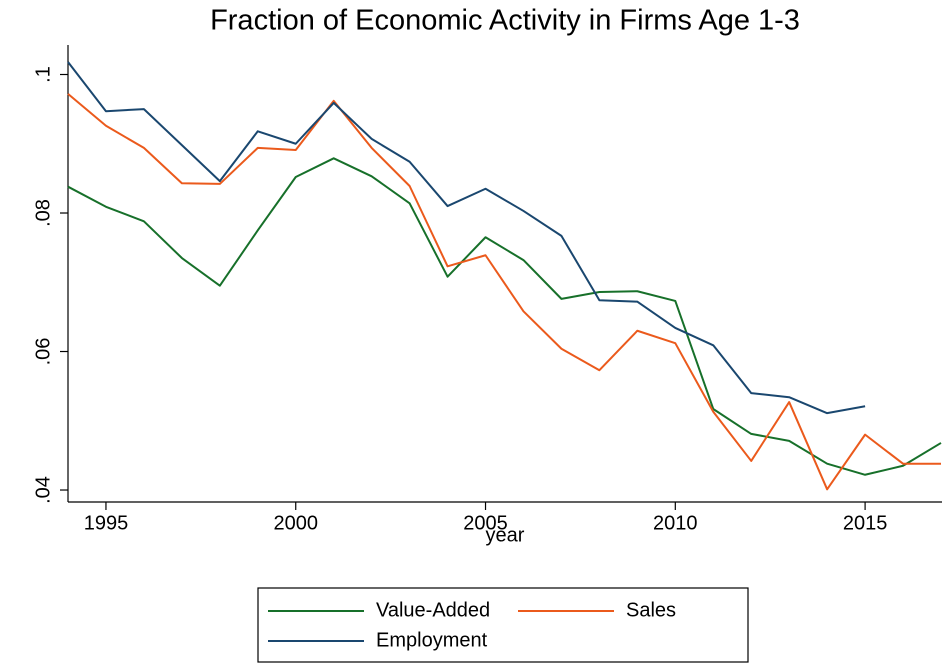  I want to click on legend-label: Value-Added, so click(433, 610).